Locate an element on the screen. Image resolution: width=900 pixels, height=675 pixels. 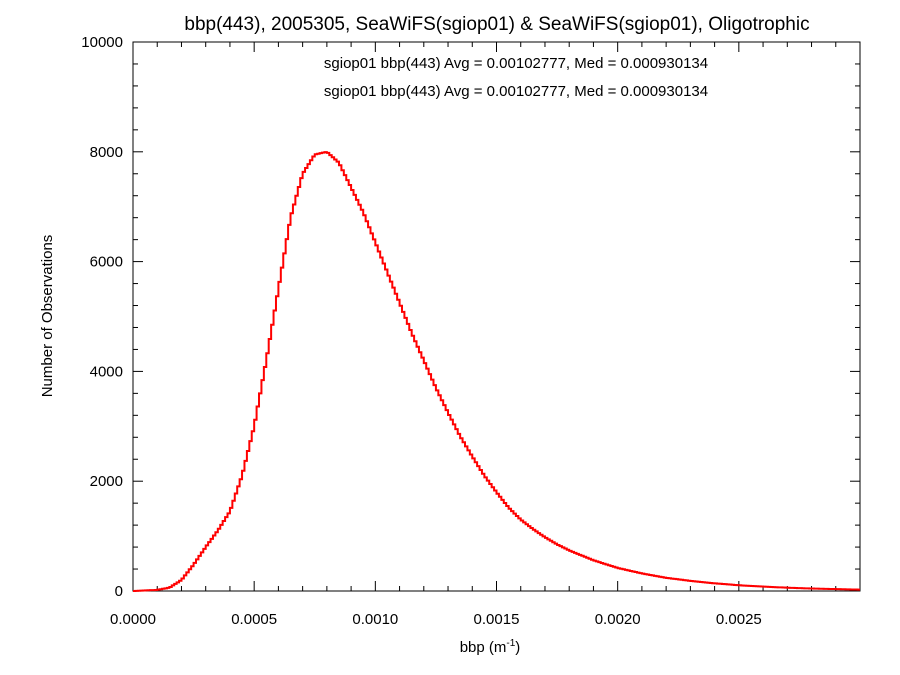
x-tick-label: 0.0025 is located at coordinates (739, 619).